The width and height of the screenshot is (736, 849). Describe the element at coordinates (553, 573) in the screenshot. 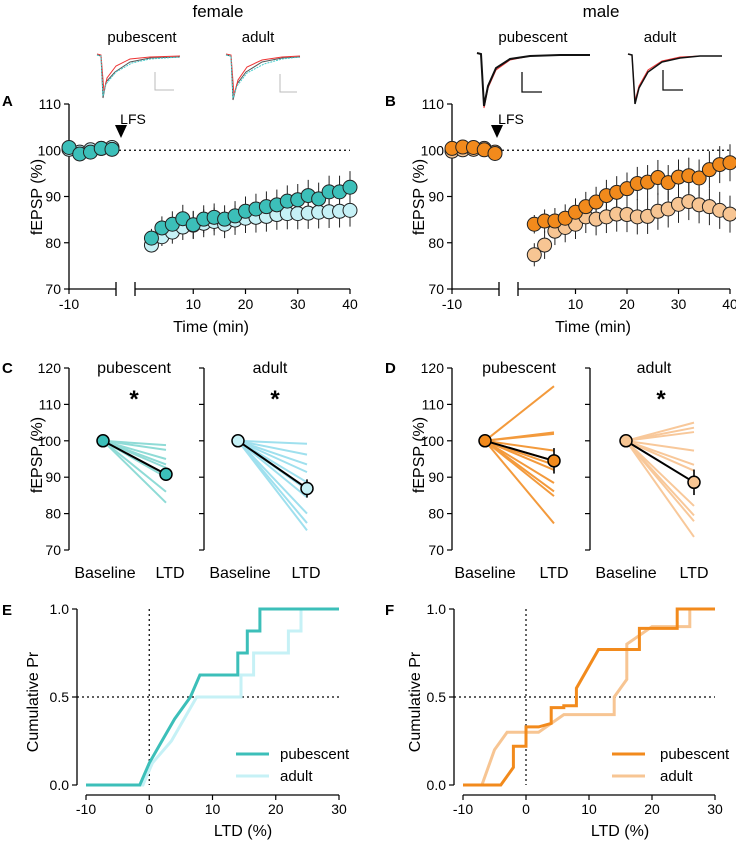

I see `panel-D-cat-ltd-1: LTD` at that location.